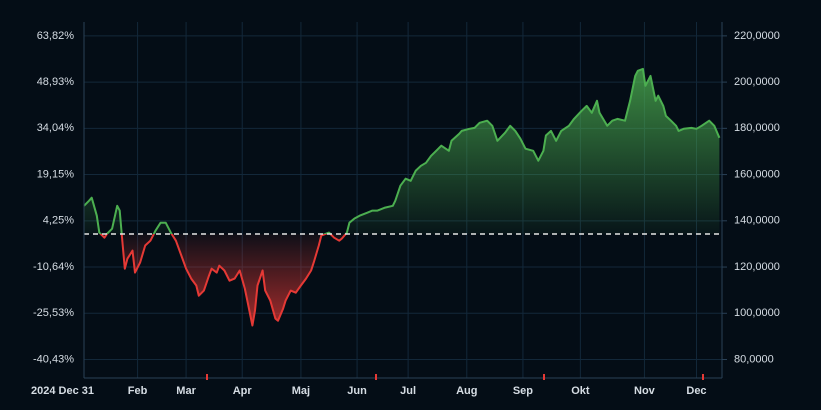 The height and width of the screenshot is (410, 821). I want to click on y-tick-label: 19,15%, so click(56, 174).